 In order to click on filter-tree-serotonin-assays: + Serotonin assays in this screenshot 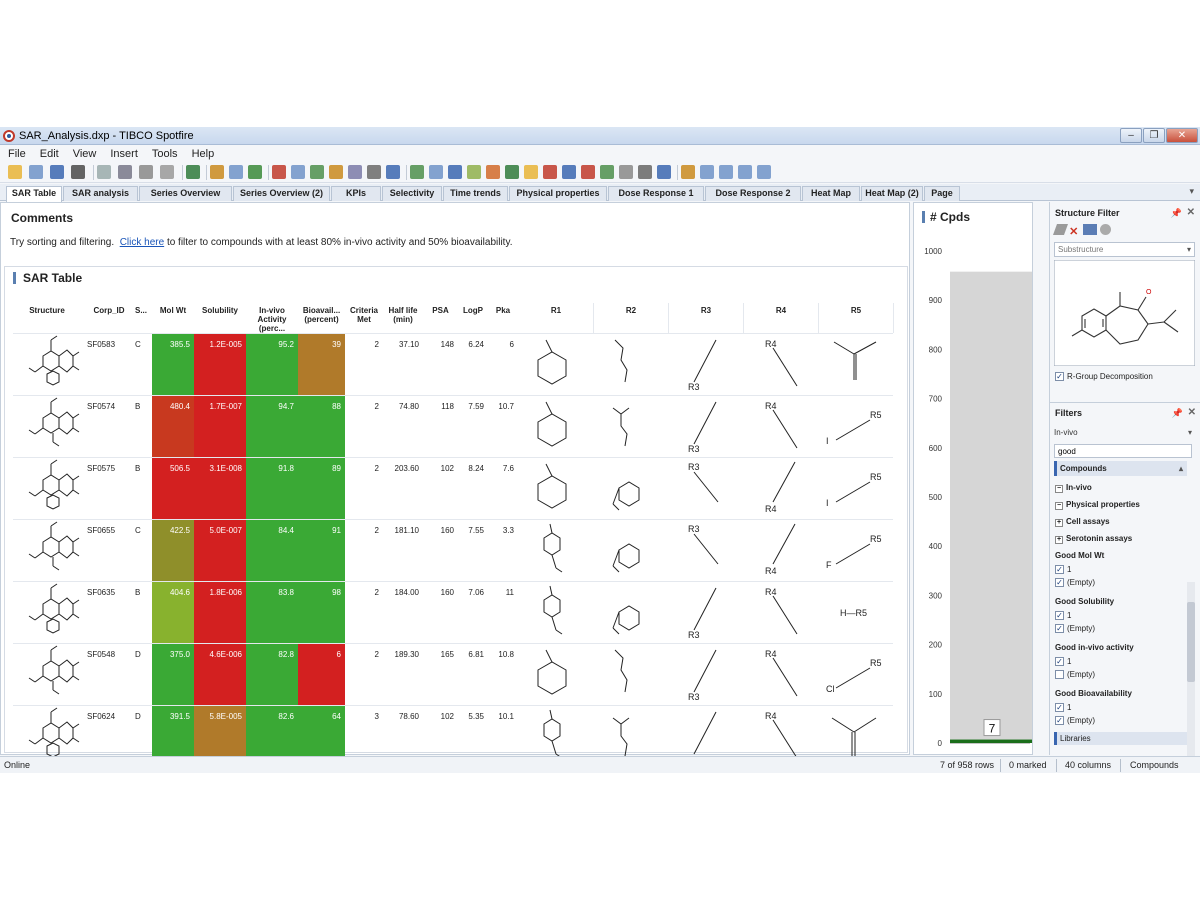, I will do `click(1094, 539)`.